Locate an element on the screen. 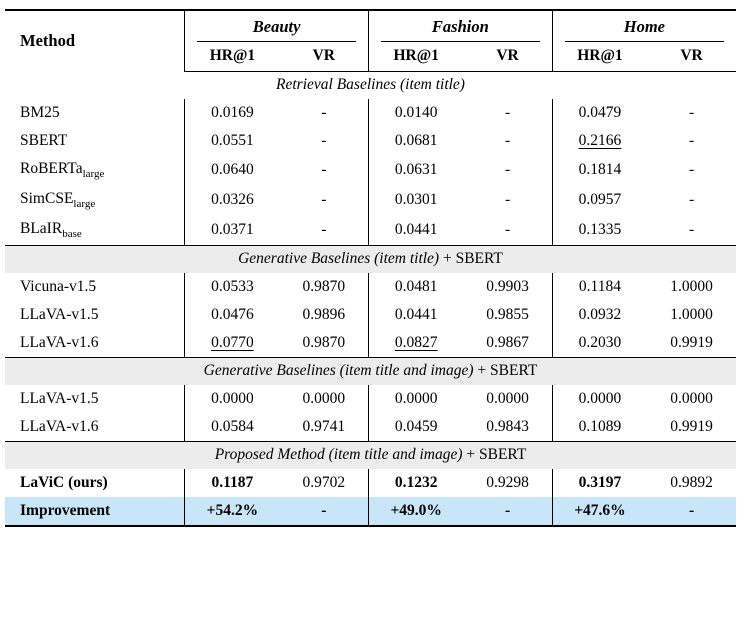  method-cell: Improvement is located at coordinates (95, 511).